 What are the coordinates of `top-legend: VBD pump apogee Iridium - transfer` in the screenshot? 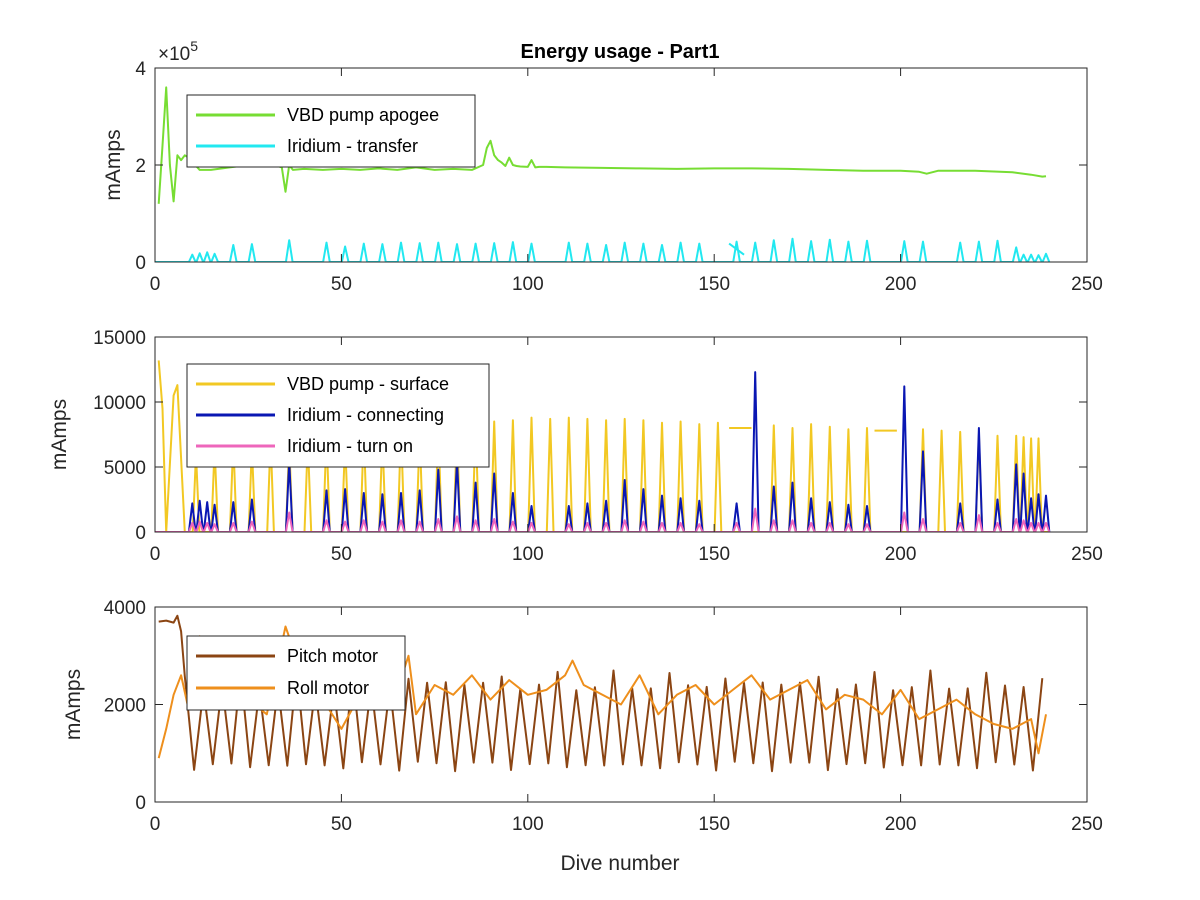 It's located at (331, 131).